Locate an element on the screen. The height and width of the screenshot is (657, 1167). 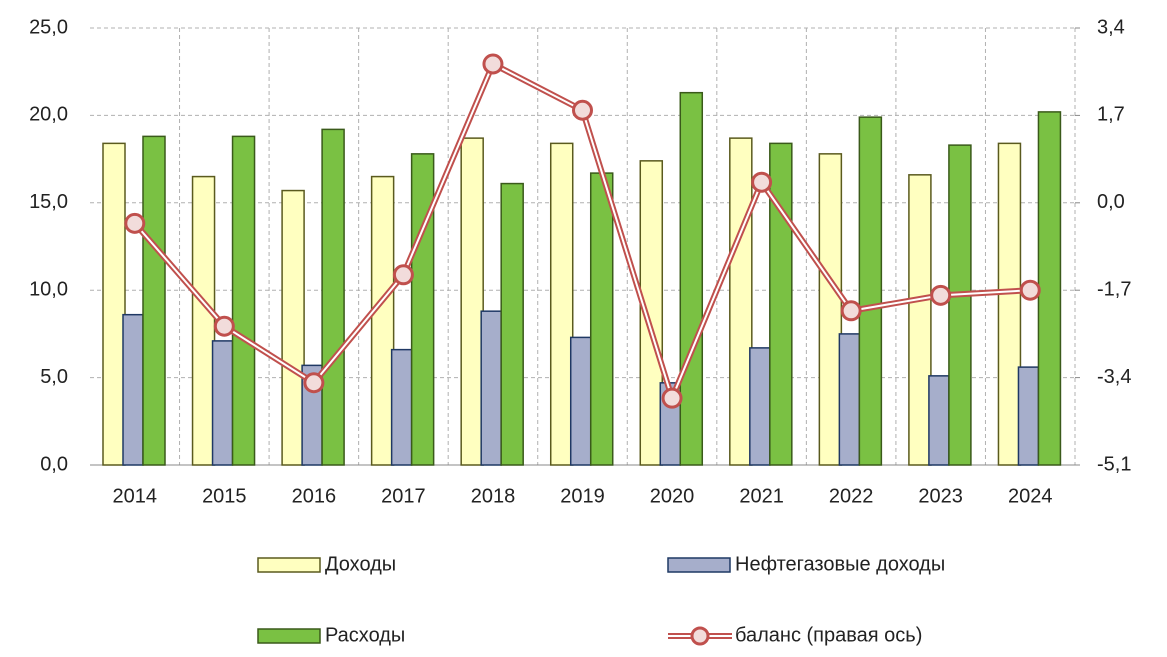
y-tick-label: 0,0 is located at coordinates (54, 464).